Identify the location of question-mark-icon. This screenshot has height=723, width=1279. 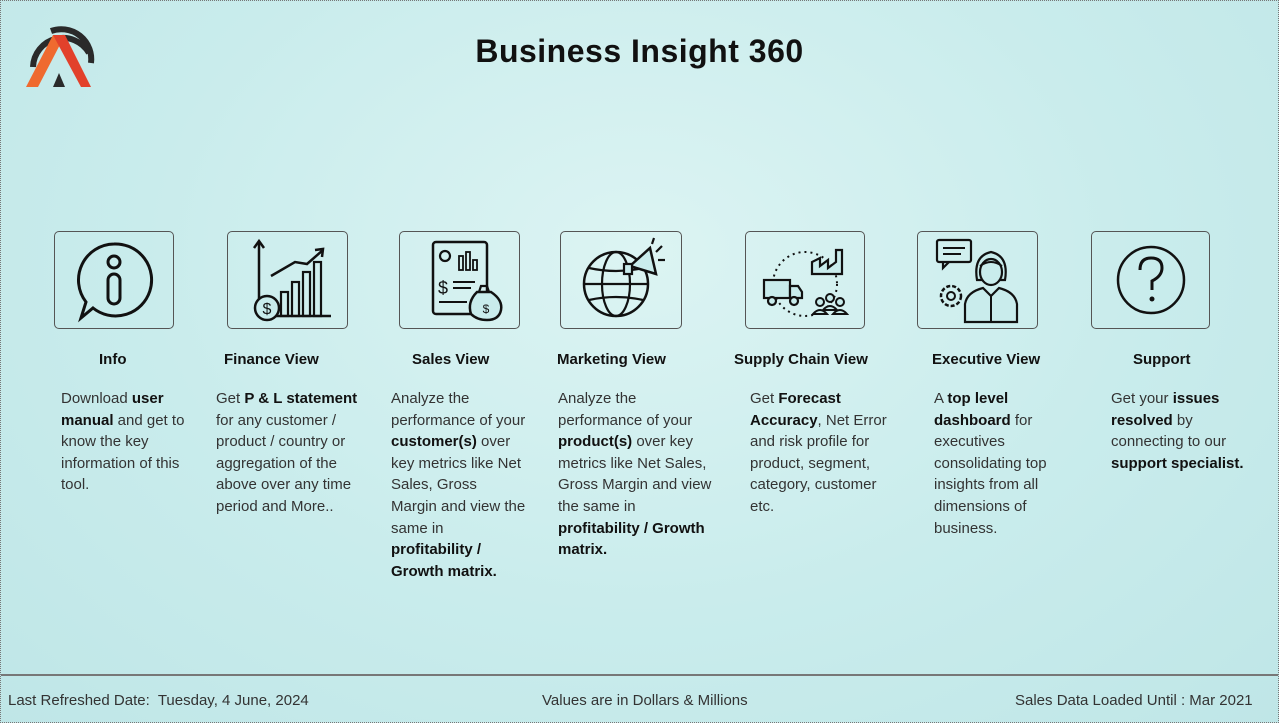
(1150, 280).